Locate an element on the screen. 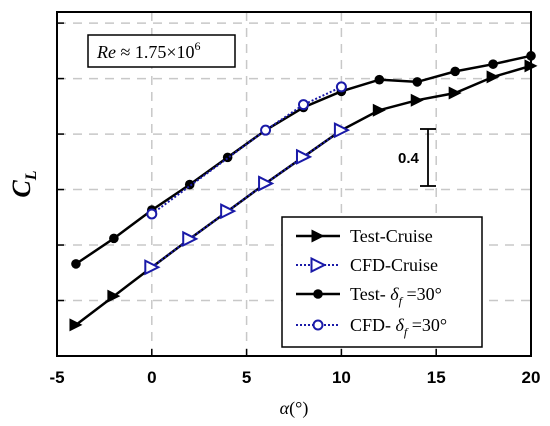 The width and height of the screenshot is (550, 426). reynolds-box is located at coordinates (161, 51).